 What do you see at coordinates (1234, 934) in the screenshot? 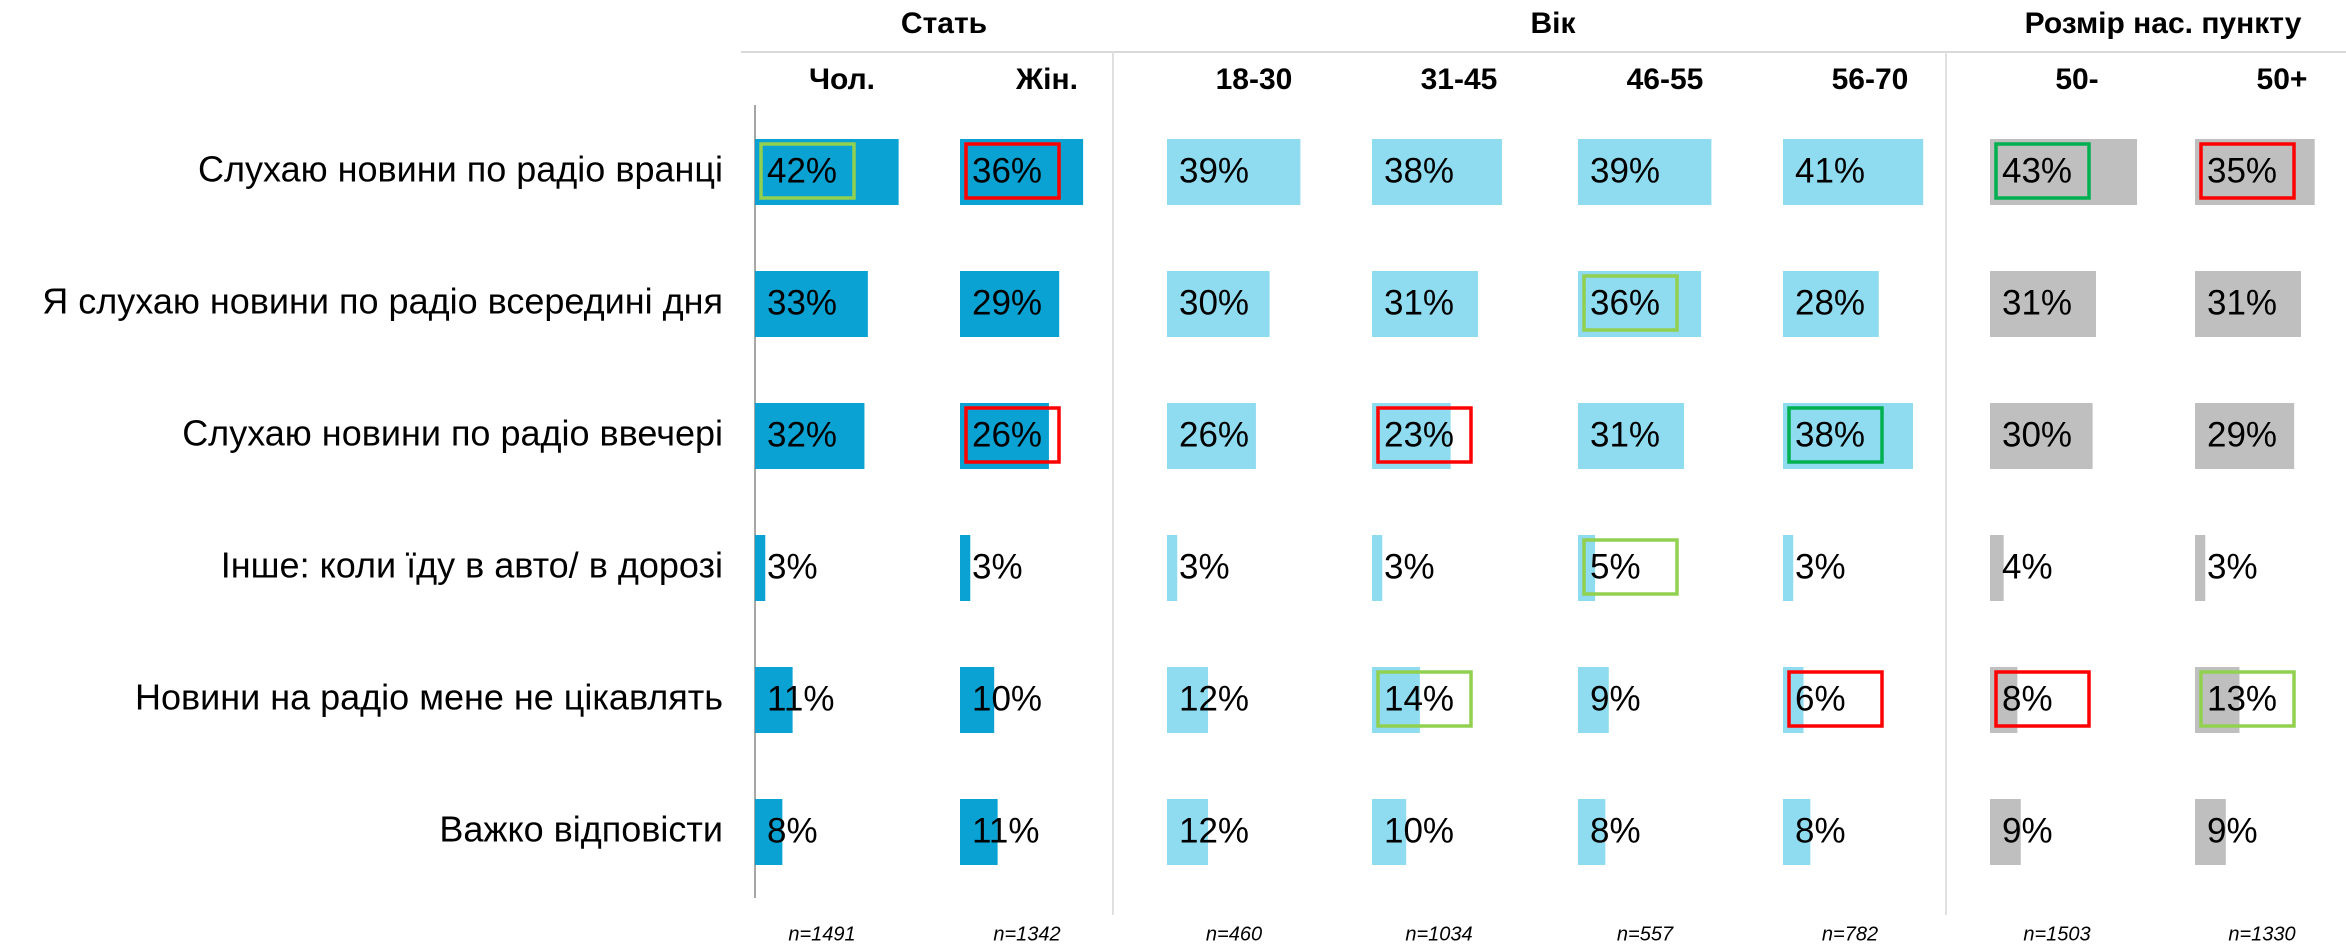
I see `sample-size: n=460` at bounding box center [1234, 934].